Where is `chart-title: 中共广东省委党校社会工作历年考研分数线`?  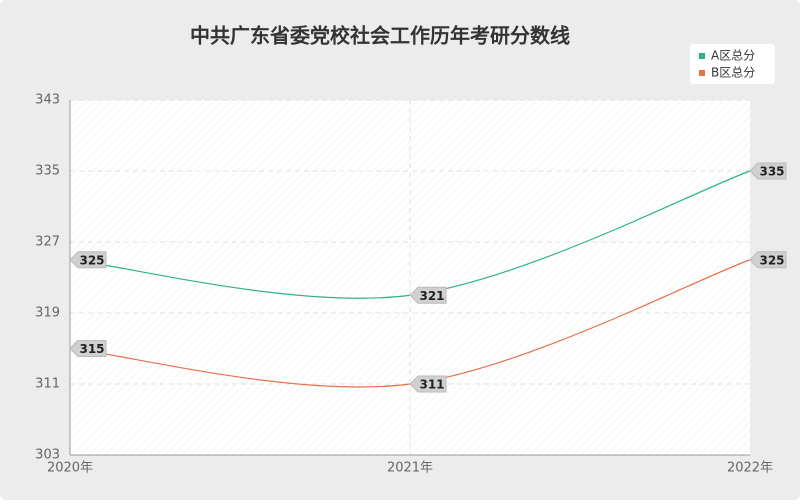 chart-title: 中共广东省委党校社会工作历年考研分数线 is located at coordinates (380, 36).